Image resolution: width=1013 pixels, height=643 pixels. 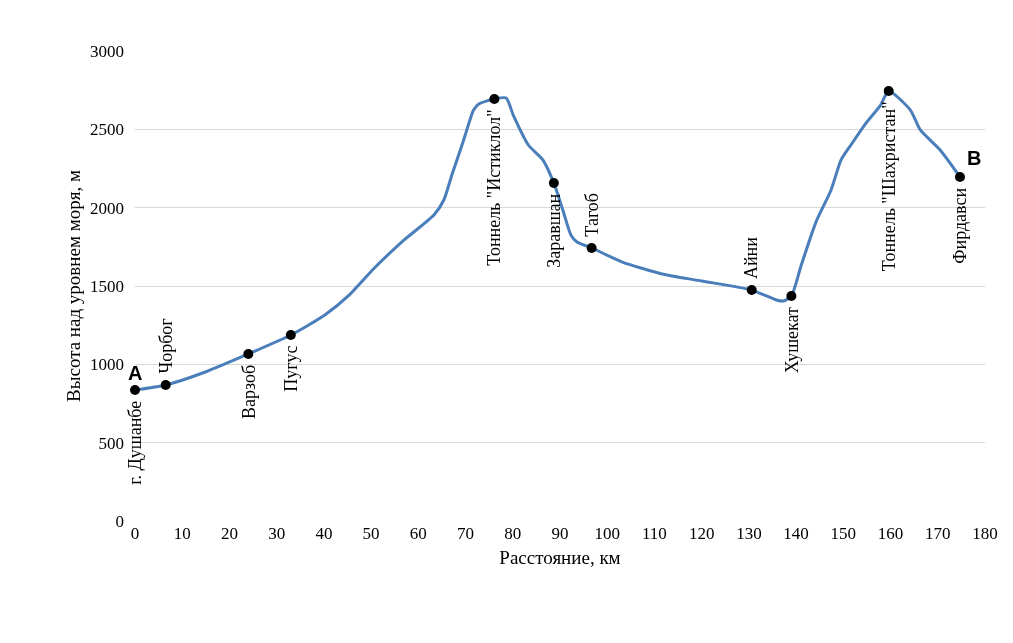 I want to click on x-axis-title: Расстояние, км, so click(x=560, y=557).